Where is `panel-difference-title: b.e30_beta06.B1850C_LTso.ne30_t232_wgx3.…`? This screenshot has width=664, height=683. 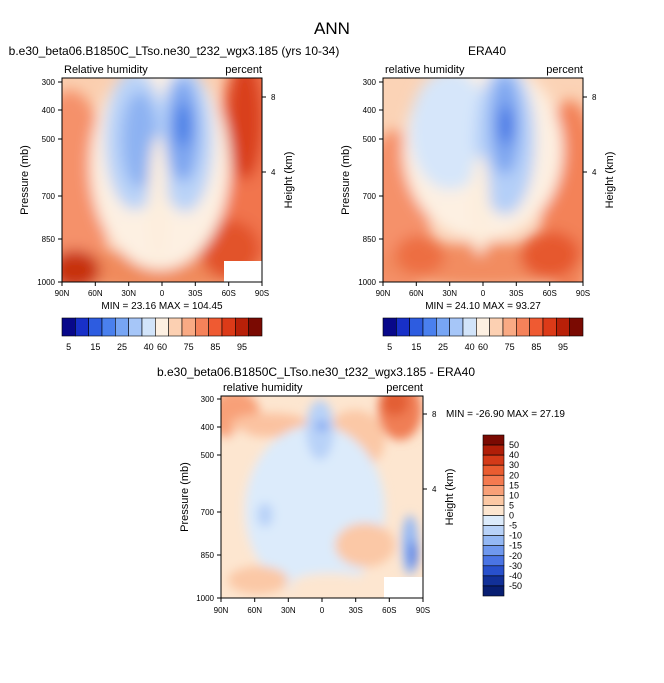 panel-difference-title: b.e30_beta06.B1850C_LTso.ne30_t232_wgx3.… is located at coordinates (316, 372).